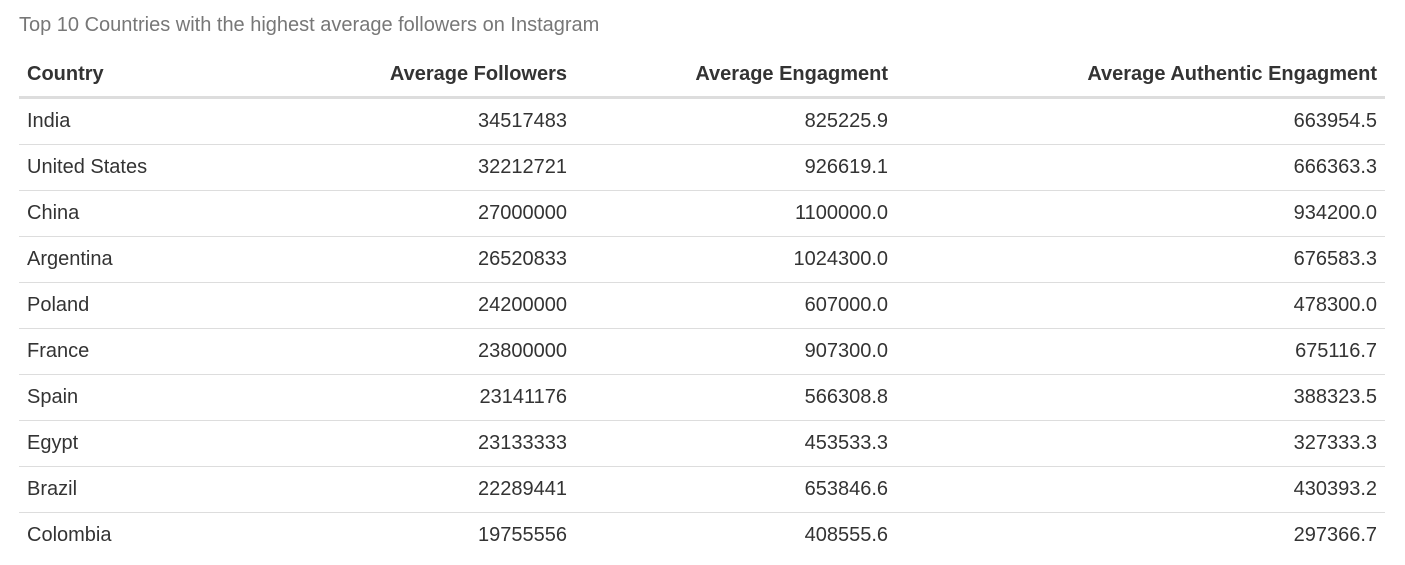 This screenshot has width=1405, height=565. Describe the element at coordinates (702, 121) in the screenshot. I see `table-row: India 34517483 825225.9 663954.5` at that location.